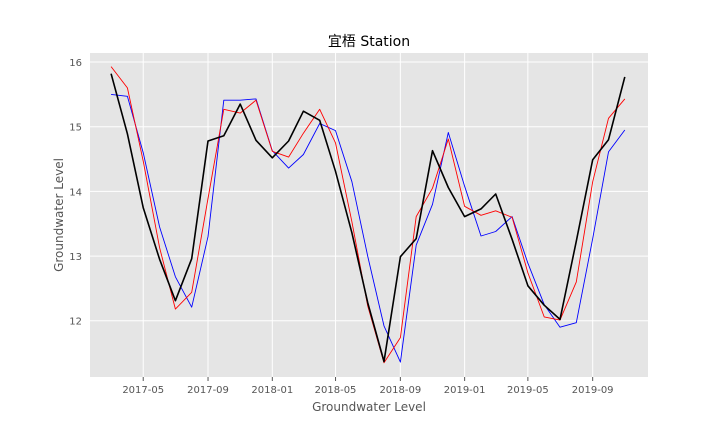 This screenshot has height=432, width=720. Describe the element at coordinates (208, 390) in the screenshot. I see `x-tick-label: 2017-09` at that location.